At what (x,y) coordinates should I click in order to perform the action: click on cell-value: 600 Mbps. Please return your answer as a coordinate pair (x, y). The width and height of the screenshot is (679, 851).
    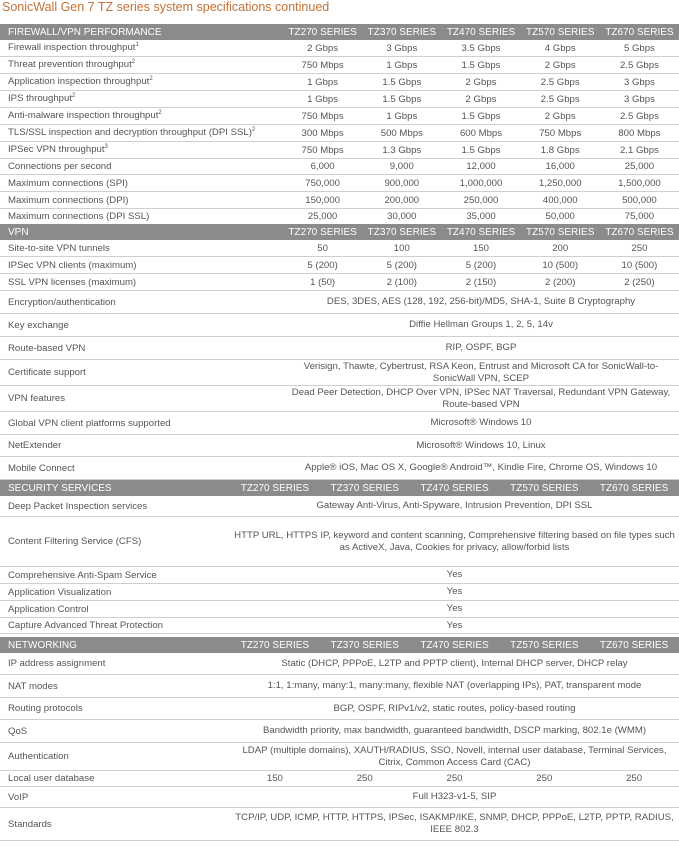
    Looking at the image, I should click on (481, 133).